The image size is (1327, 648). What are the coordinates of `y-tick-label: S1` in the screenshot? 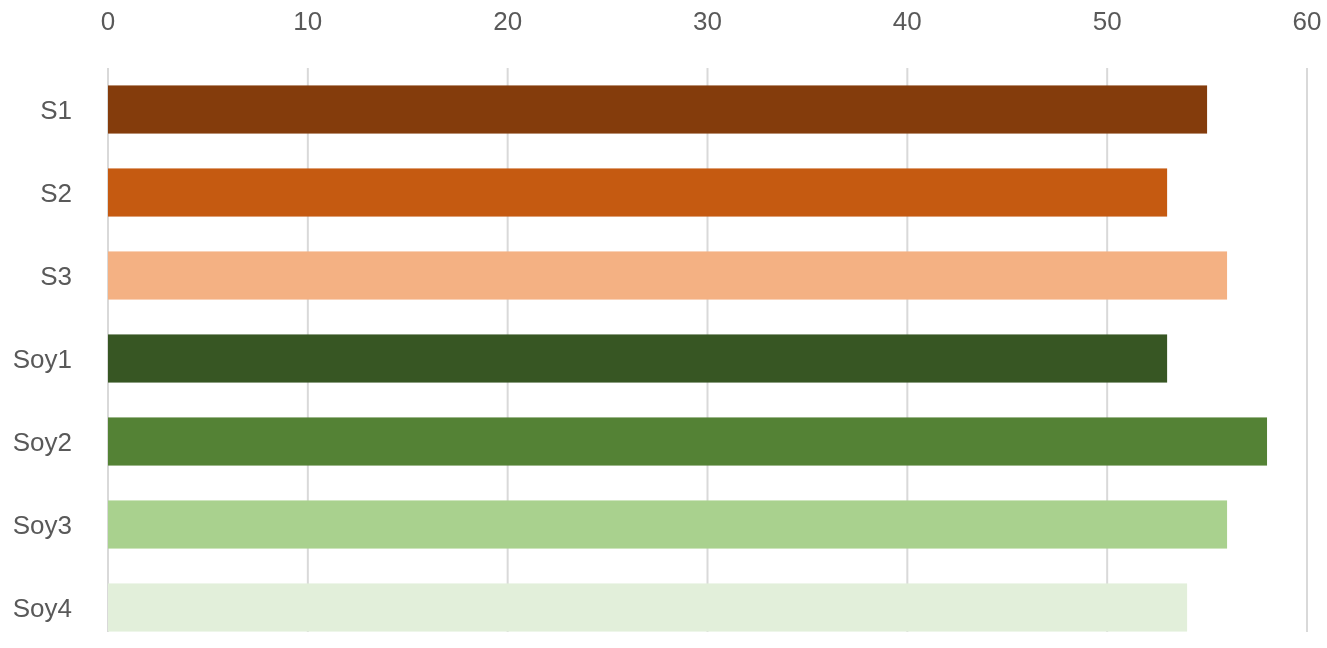 It's located at (56, 109).